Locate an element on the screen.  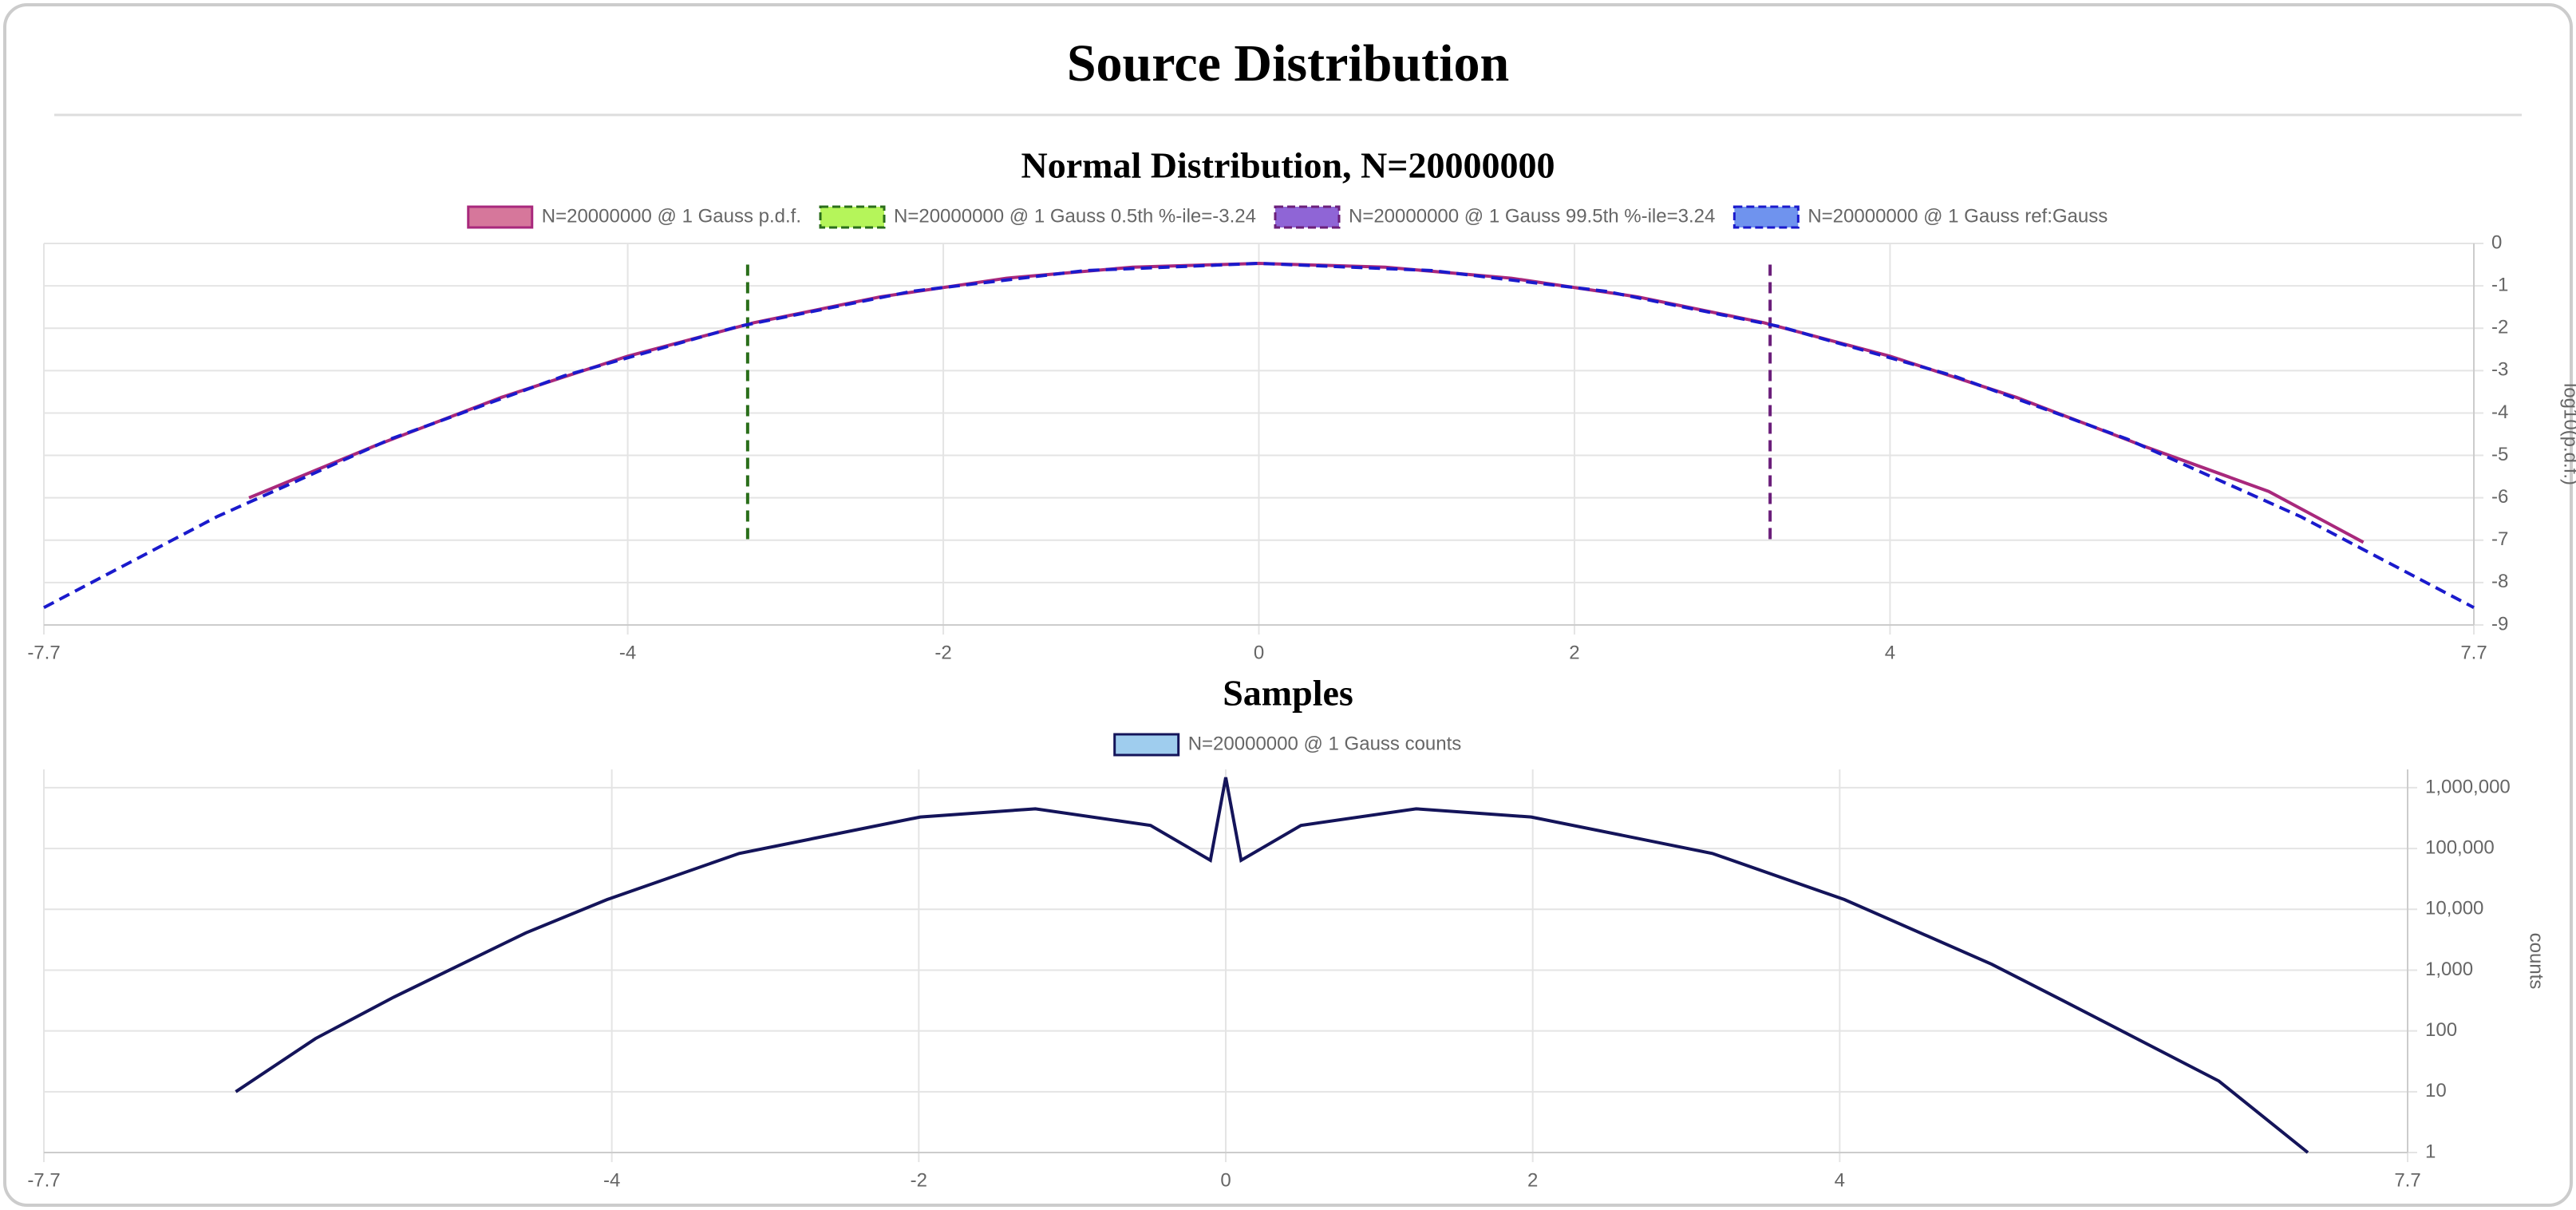
y-tick-label: 100 is located at coordinates (2441, 1030).